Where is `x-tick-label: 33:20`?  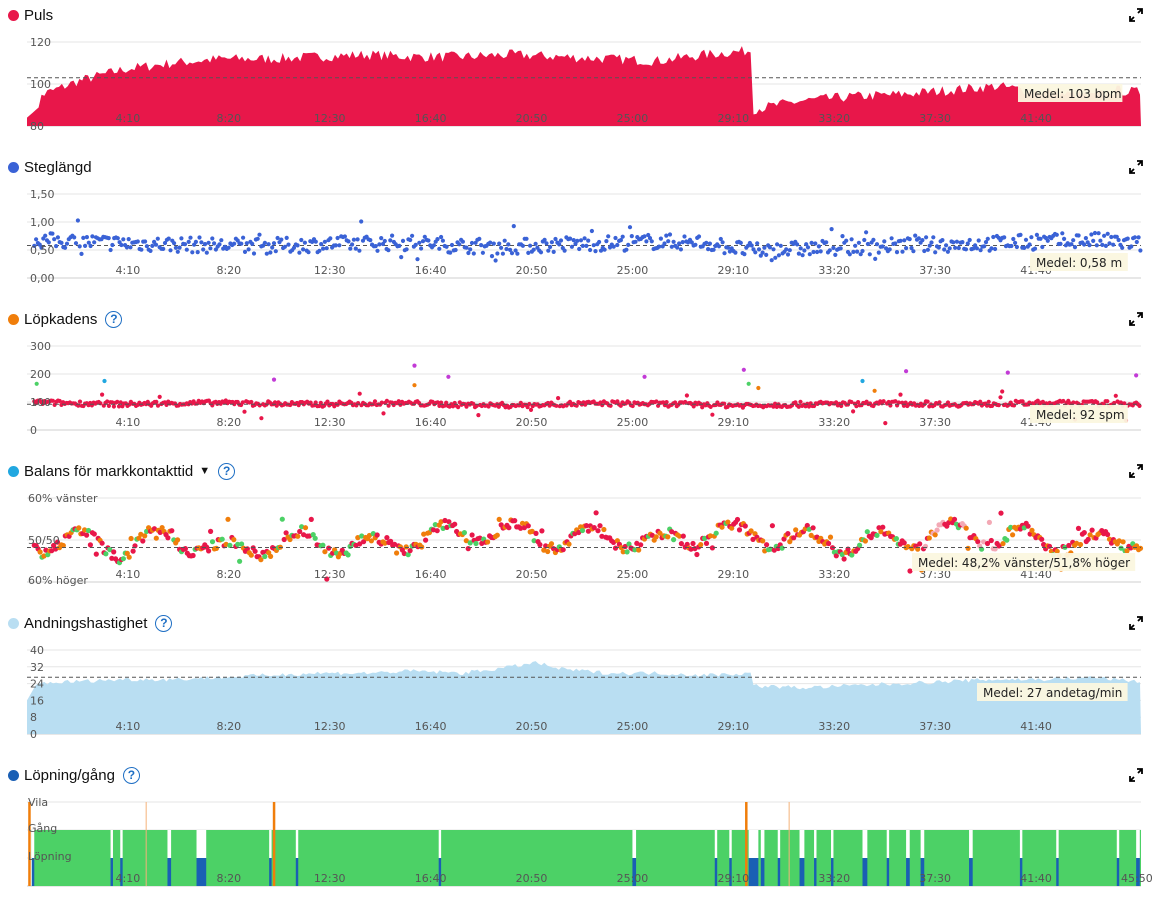
x-tick-label: 33:20 is located at coordinates (834, 574).